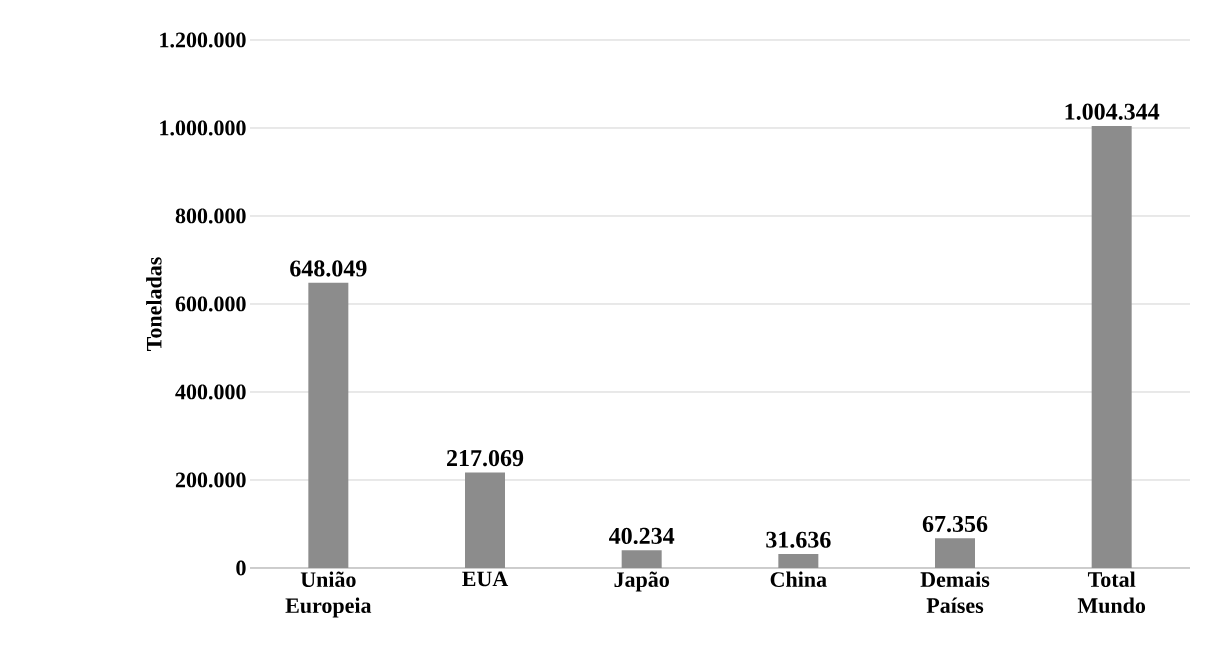 The width and height of the screenshot is (1206, 668). Describe the element at coordinates (955, 524) in the screenshot. I see `data-label: 67.356` at that location.